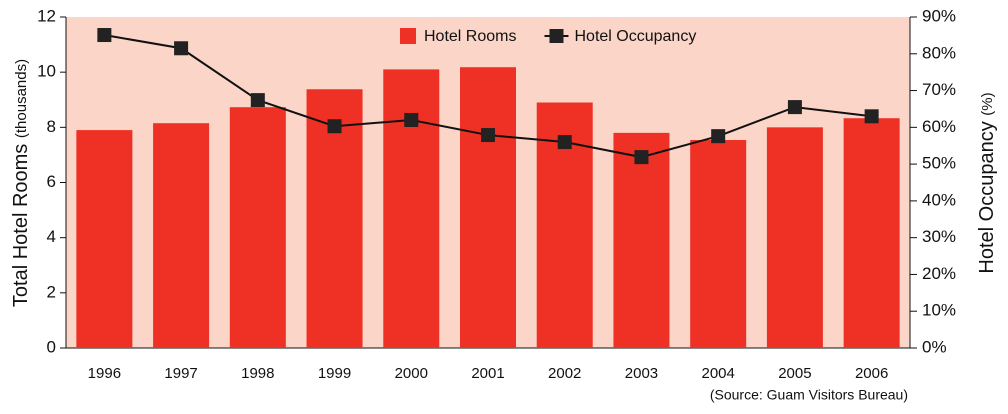 The image size is (1008, 414). I want to click on x-tick-label: 2006, so click(871, 373).